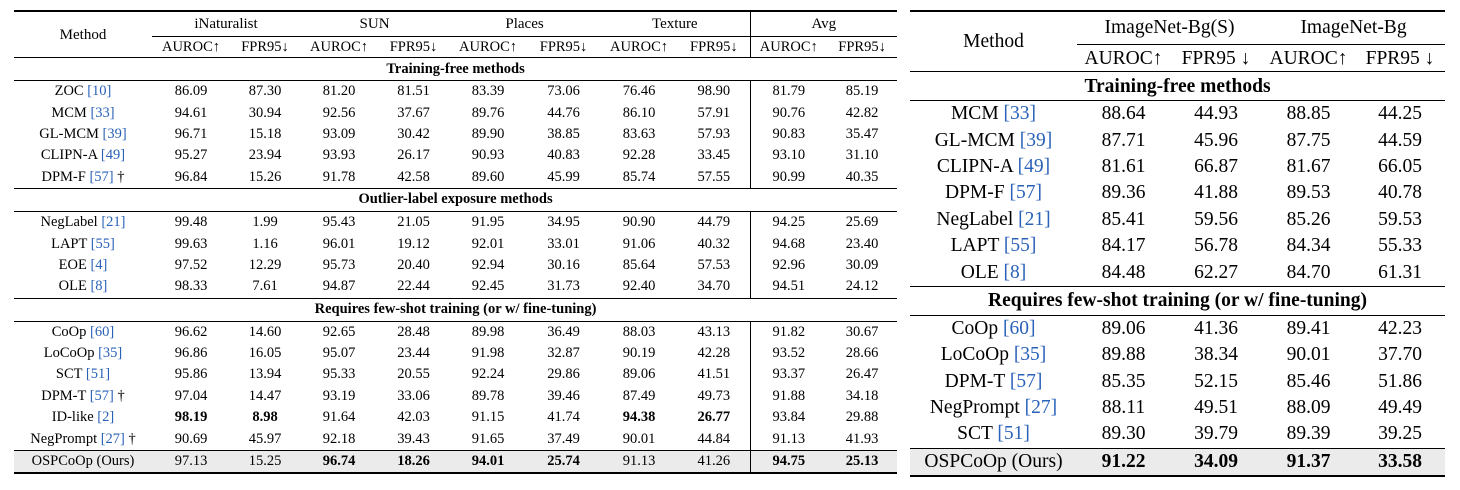  Describe the element at coordinates (488, 374) in the screenshot. I see `value-cell: 92.24` at that location.